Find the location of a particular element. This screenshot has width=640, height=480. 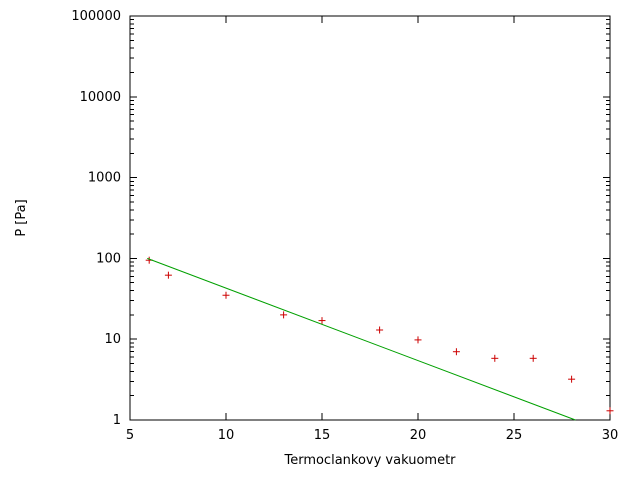

x-axis-title: Termoclankovy vakuometr is located at coordinates (369, 460).